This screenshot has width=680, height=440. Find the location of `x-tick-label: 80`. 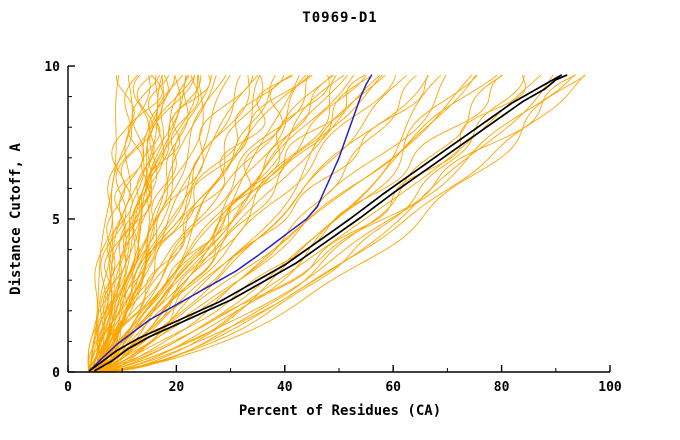

x-tick-label: 80 is located at coordinates (502, 387).